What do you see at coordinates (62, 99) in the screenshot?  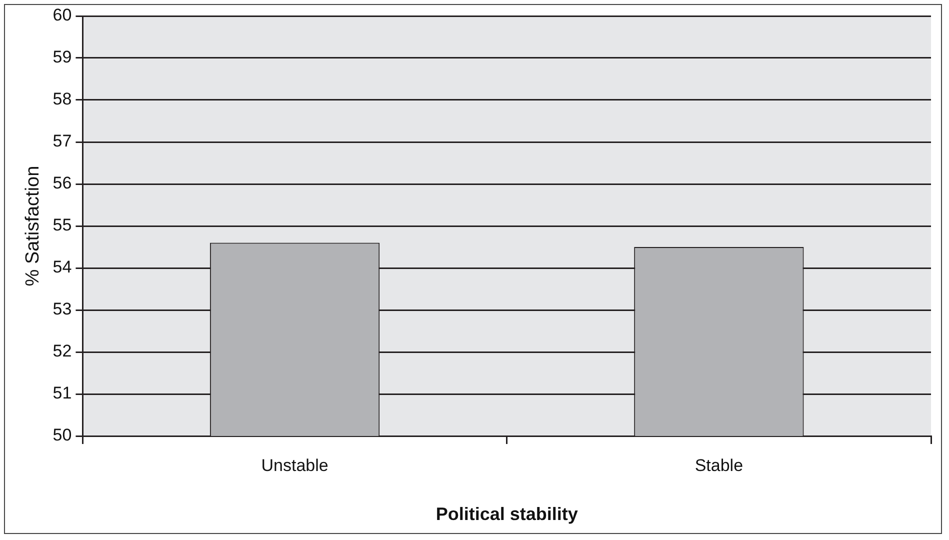 I see `y-tick-label: 58` at bounding box center [62, 99].